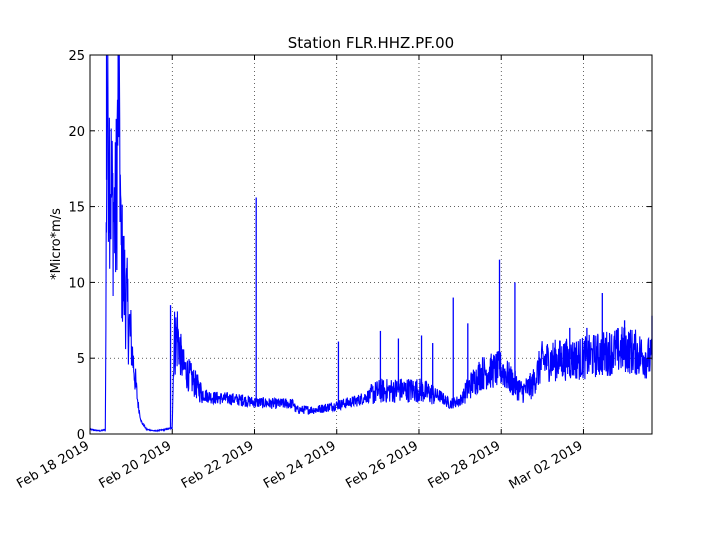 This screenshot has width=725, height=544. What do you see at coordinates (76, 283) in the screenshot?
I see `y-tick-label: 10` at bounding box center [76, 283].